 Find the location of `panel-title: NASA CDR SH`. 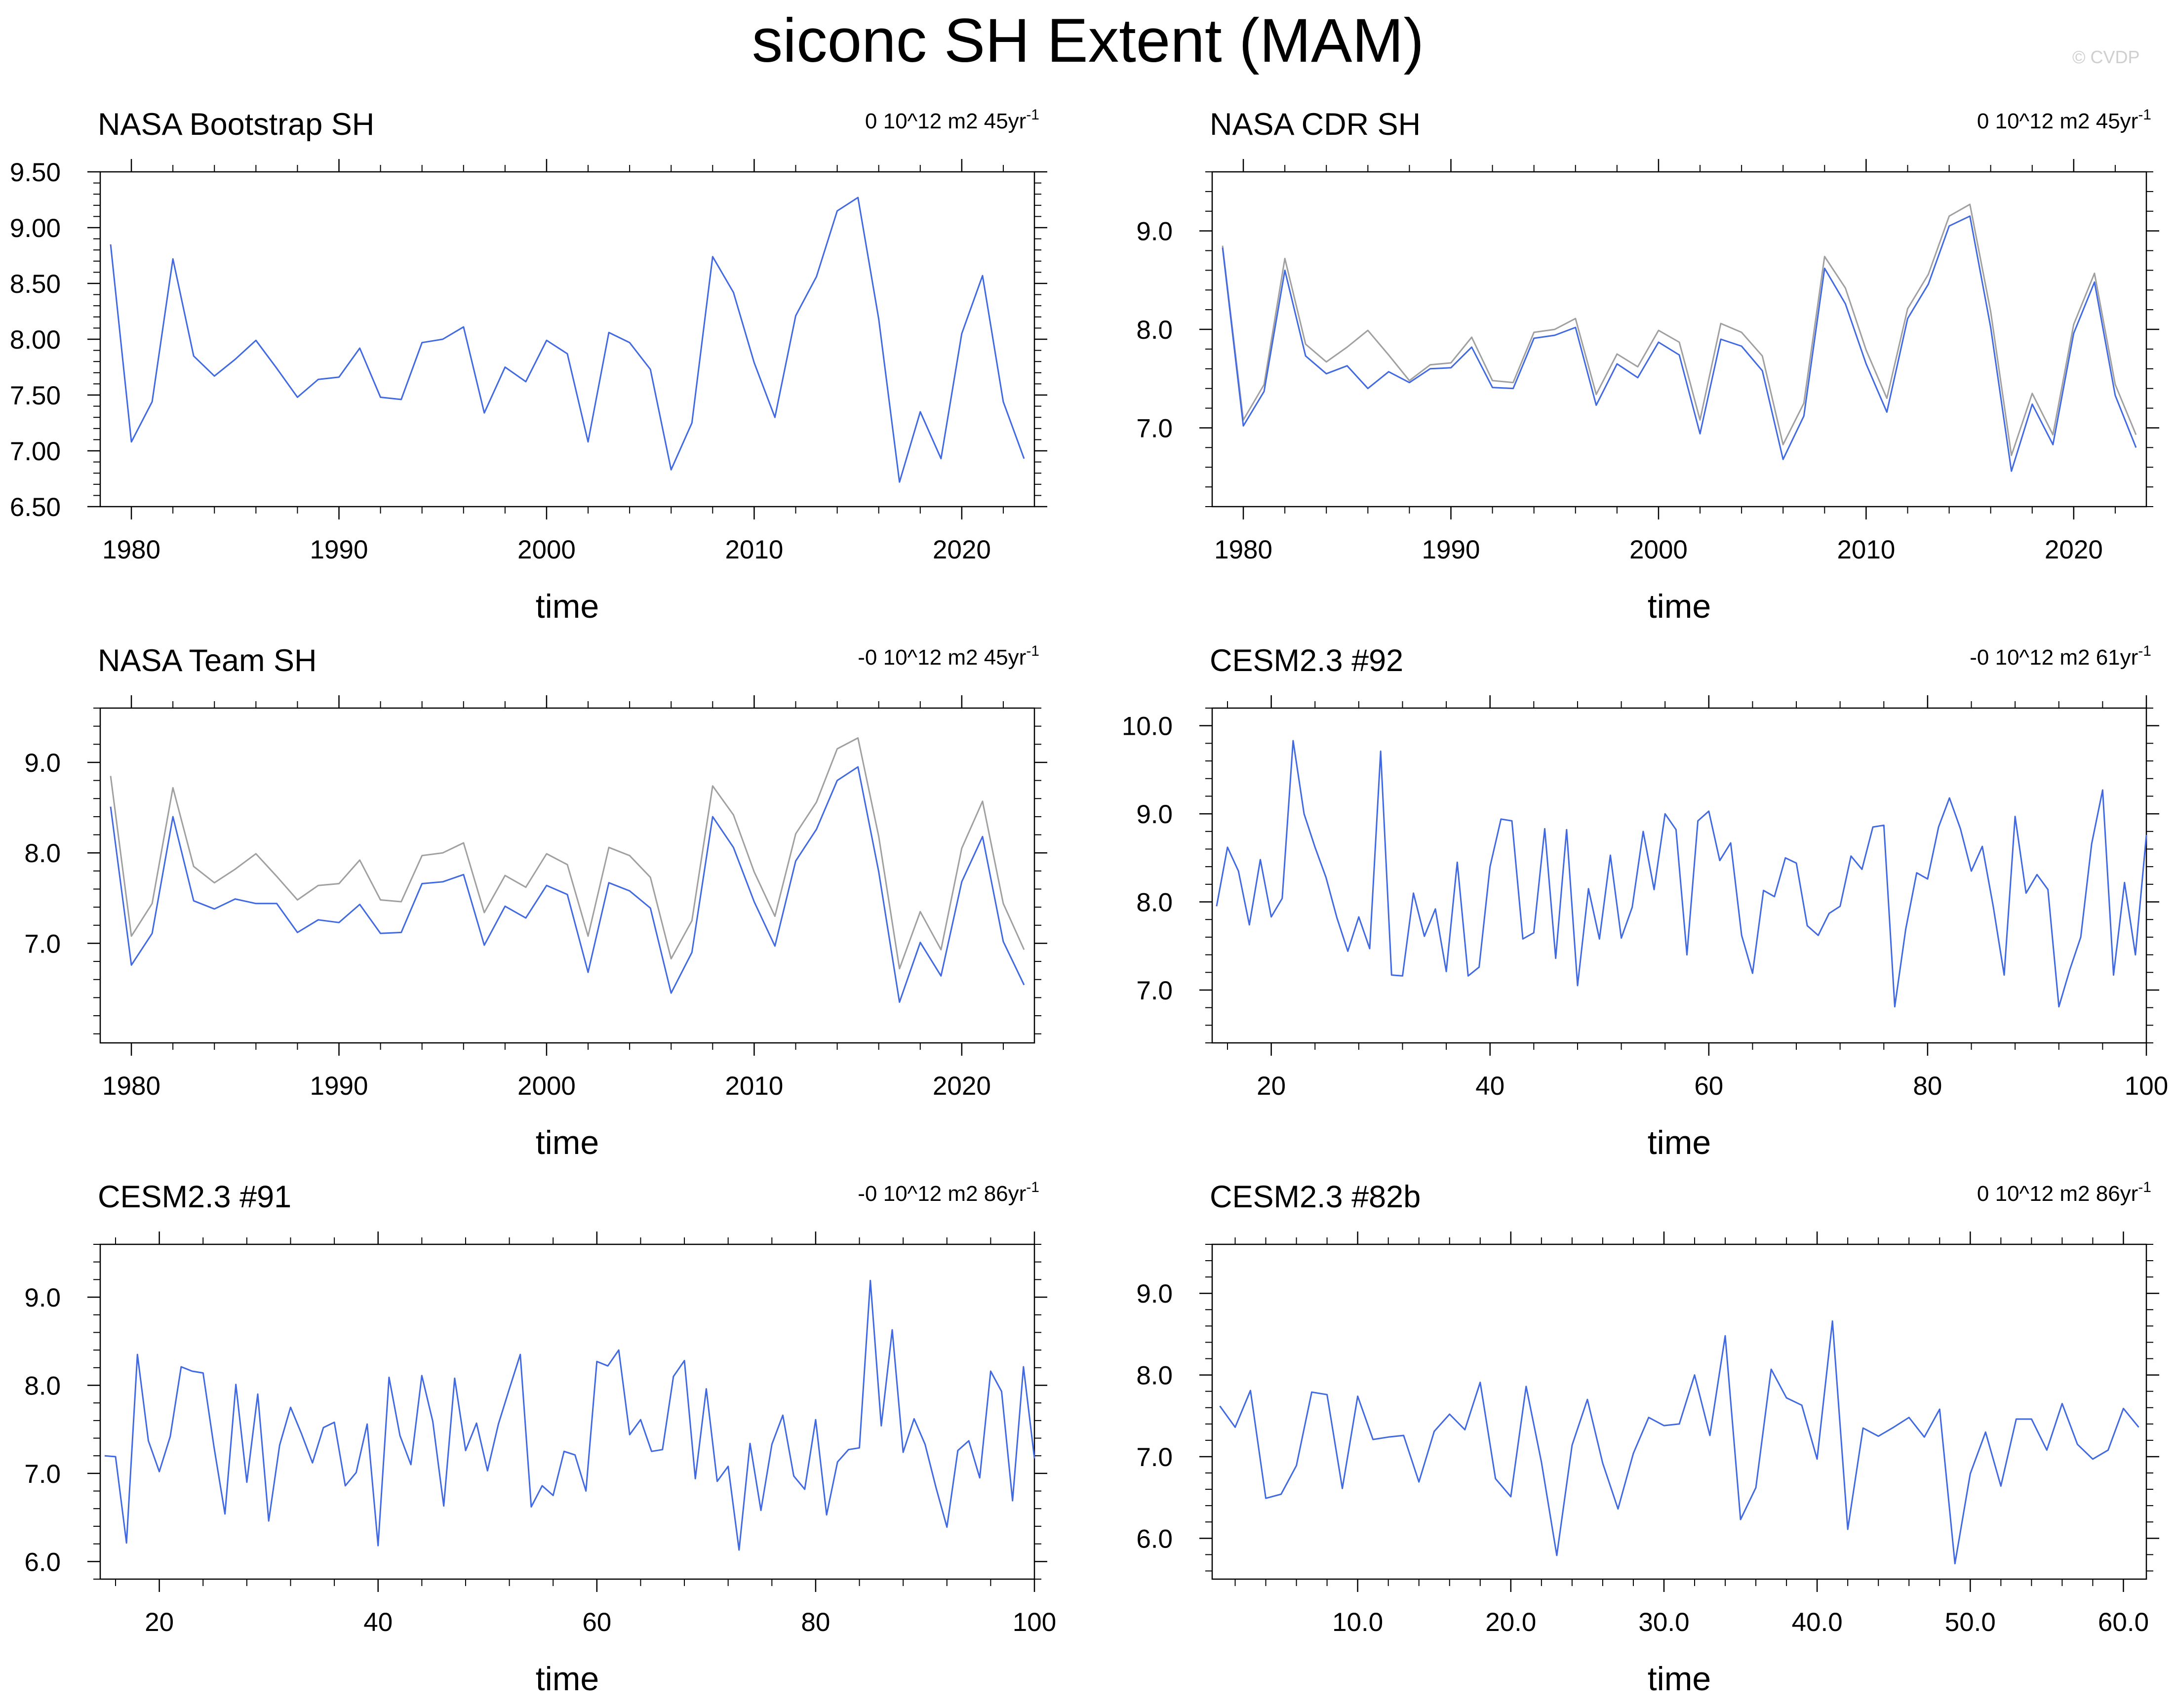

panel-title: NASA CDR SH is located at coordinates (1315, 124).